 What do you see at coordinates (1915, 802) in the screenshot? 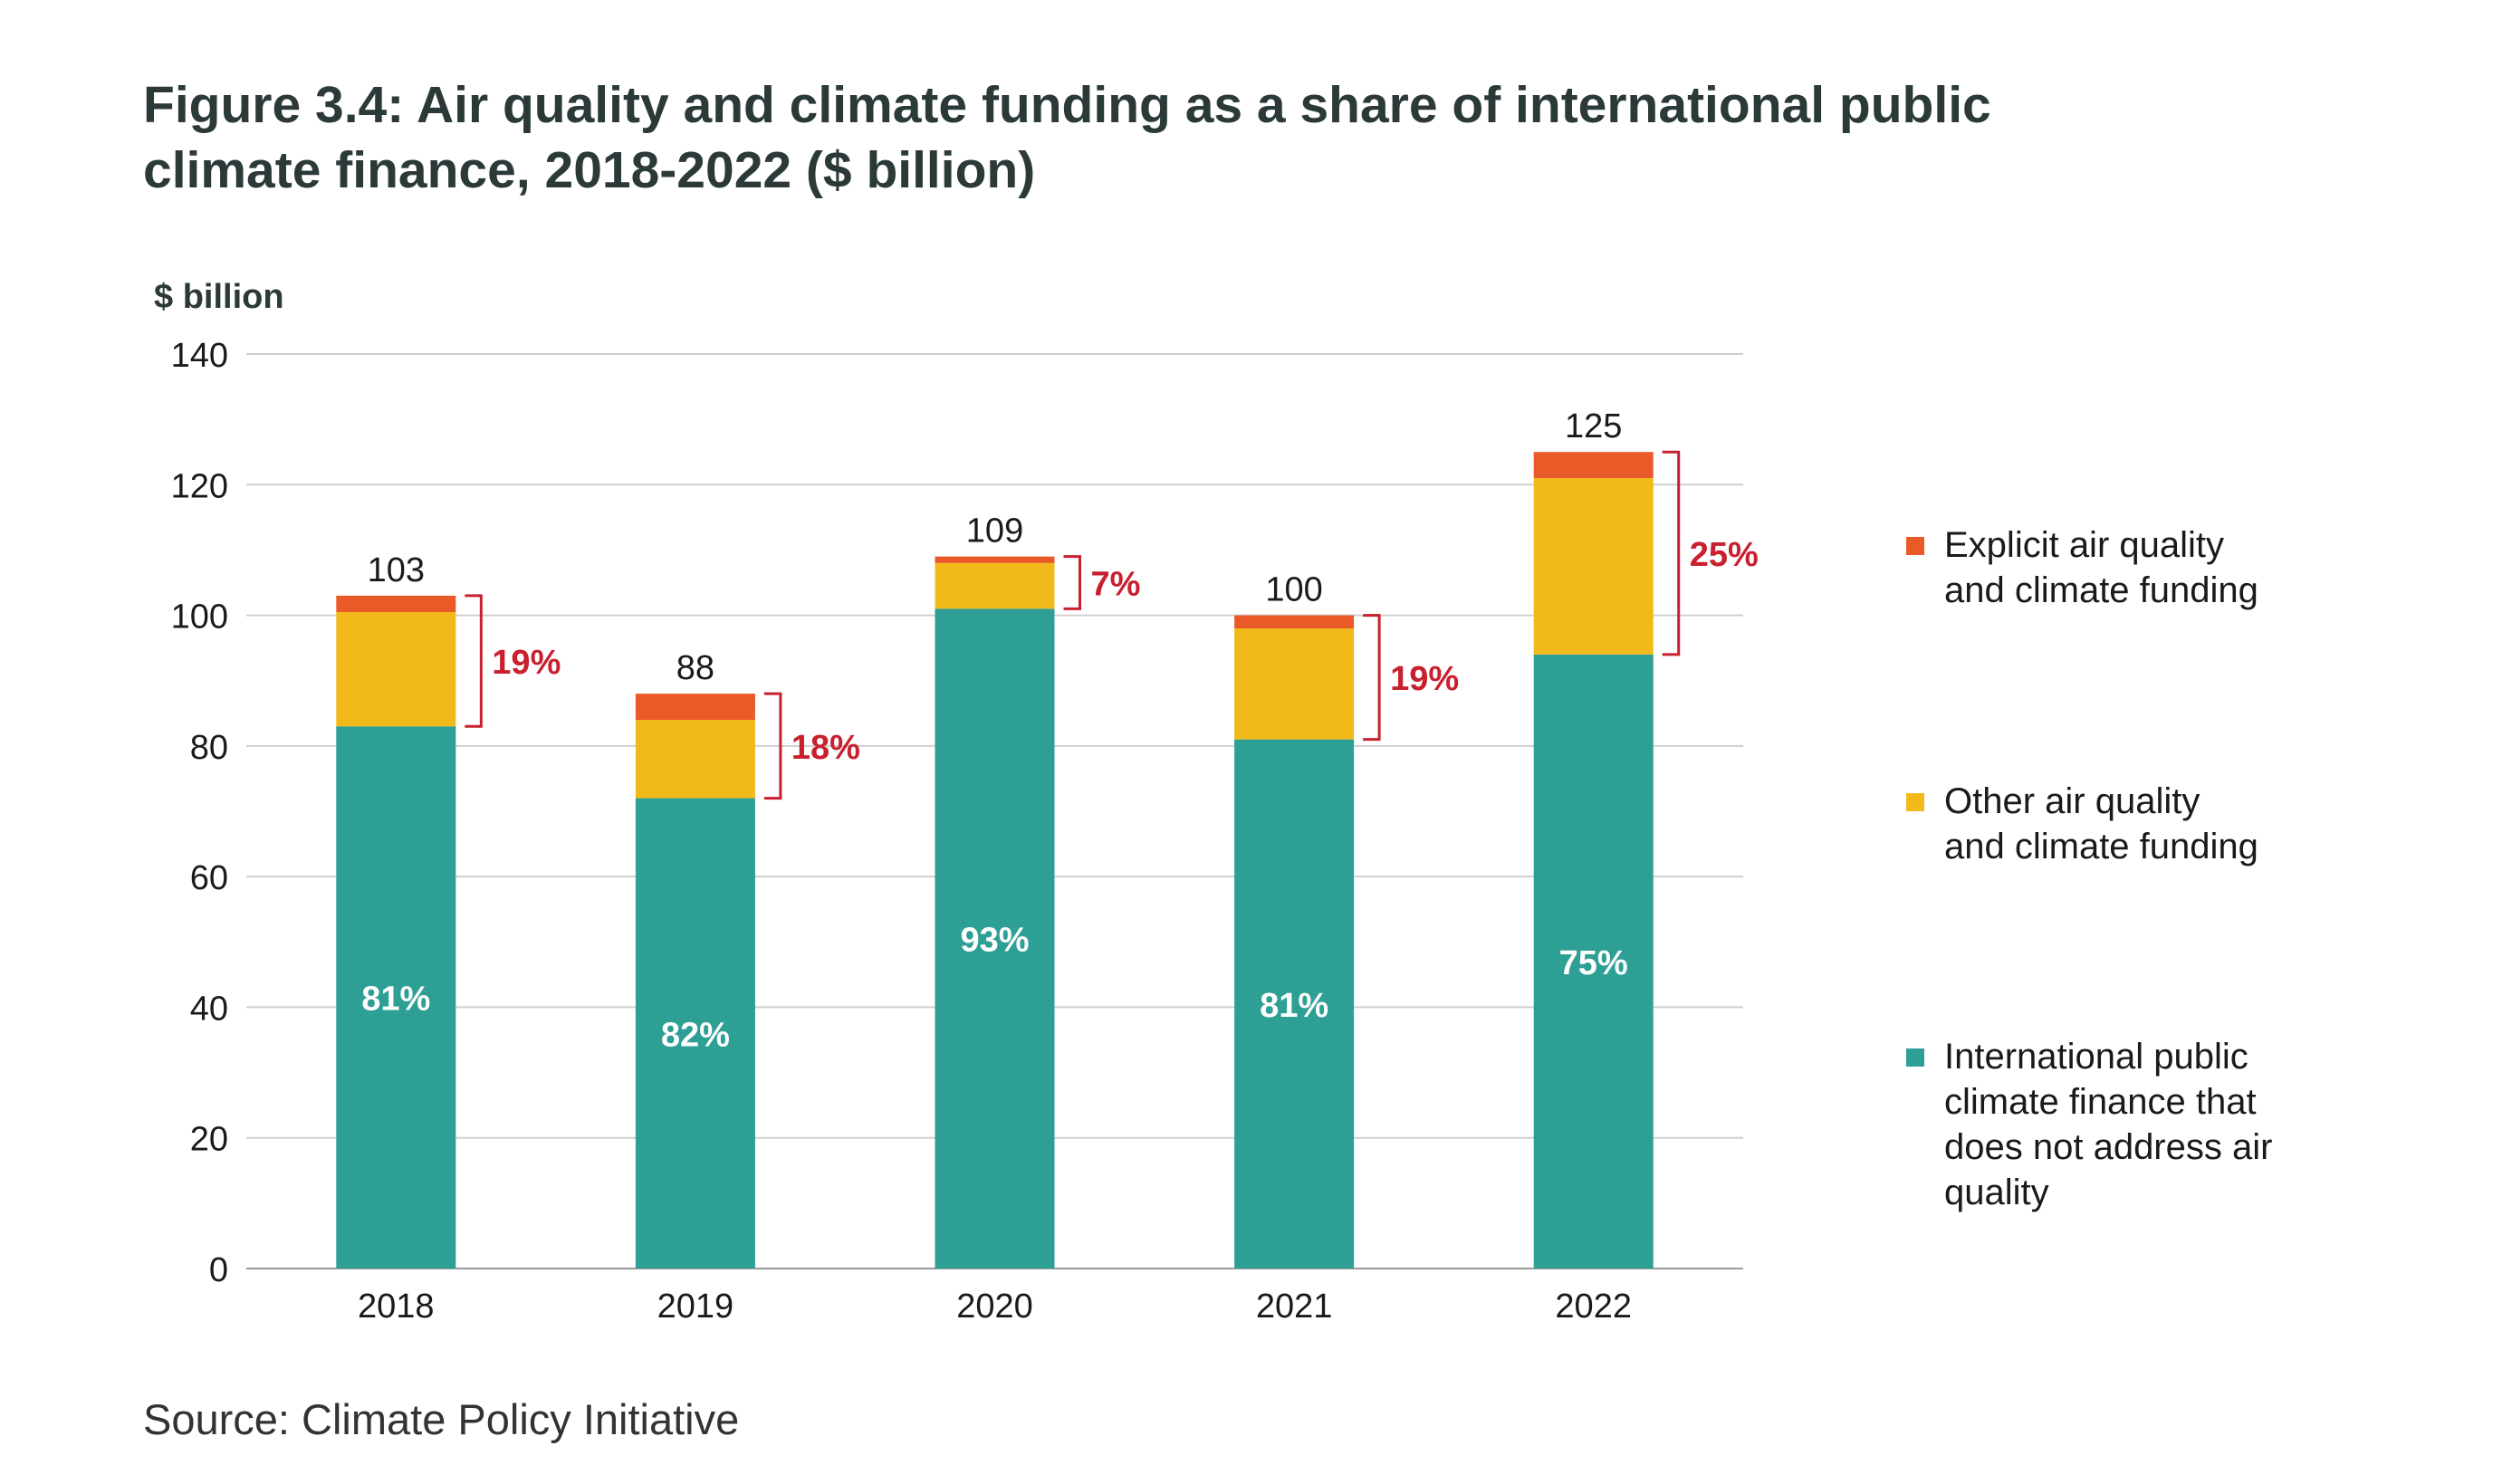
I see `legend-swatch-other` at bounding box center [1915, 802].